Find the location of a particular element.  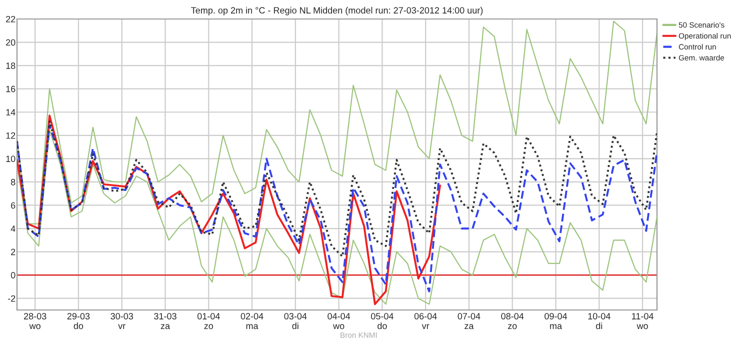

x-tick-label: 09-04 ma is located at coordinates (556, 321).